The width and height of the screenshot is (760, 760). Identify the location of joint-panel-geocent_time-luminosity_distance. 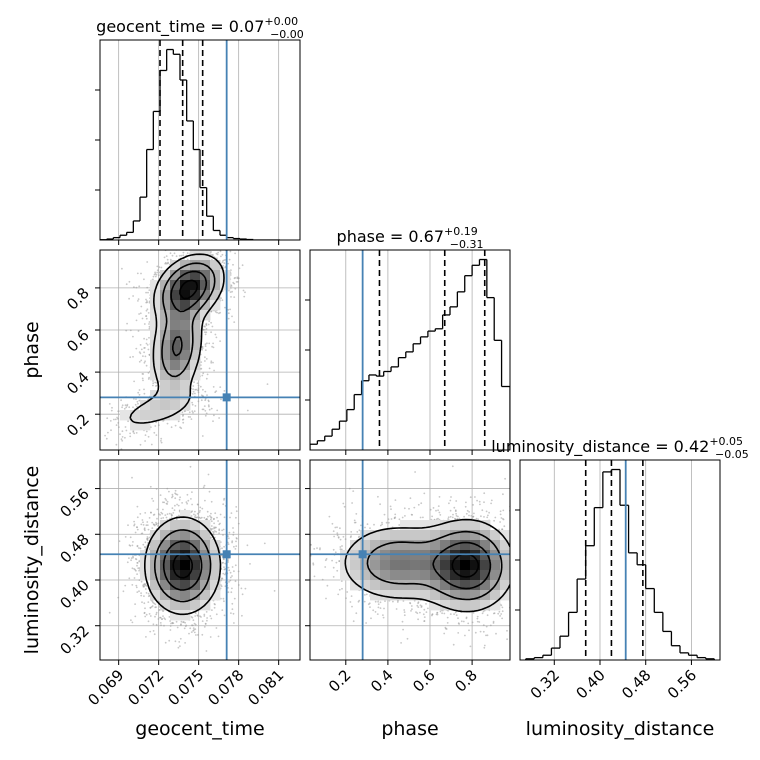
(200, 560).